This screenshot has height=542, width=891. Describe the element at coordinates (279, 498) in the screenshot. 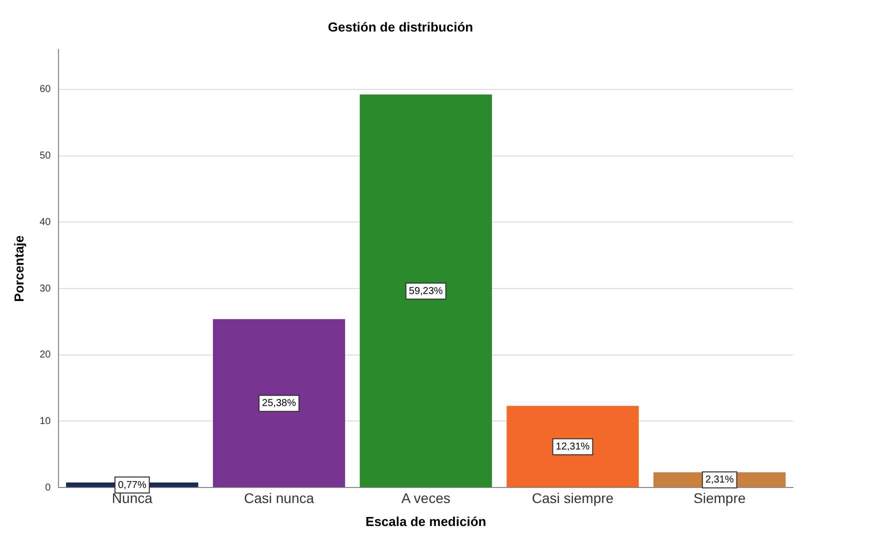

I see `x-tick-label: Casi nunca` at that location.